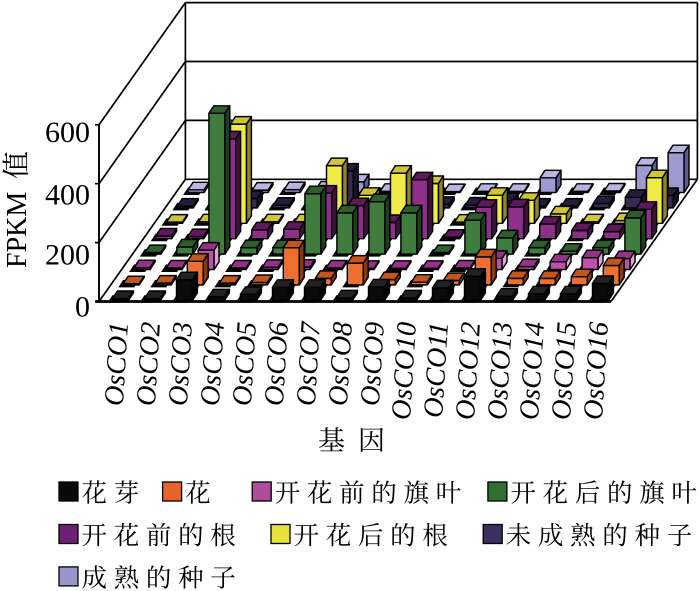 The height and width of the screenshot is (591, 700). What do you see at coordinates (500, 371) in the screenshot?
I see `svg-text: OsCO13` at bounding box center [500, 371].